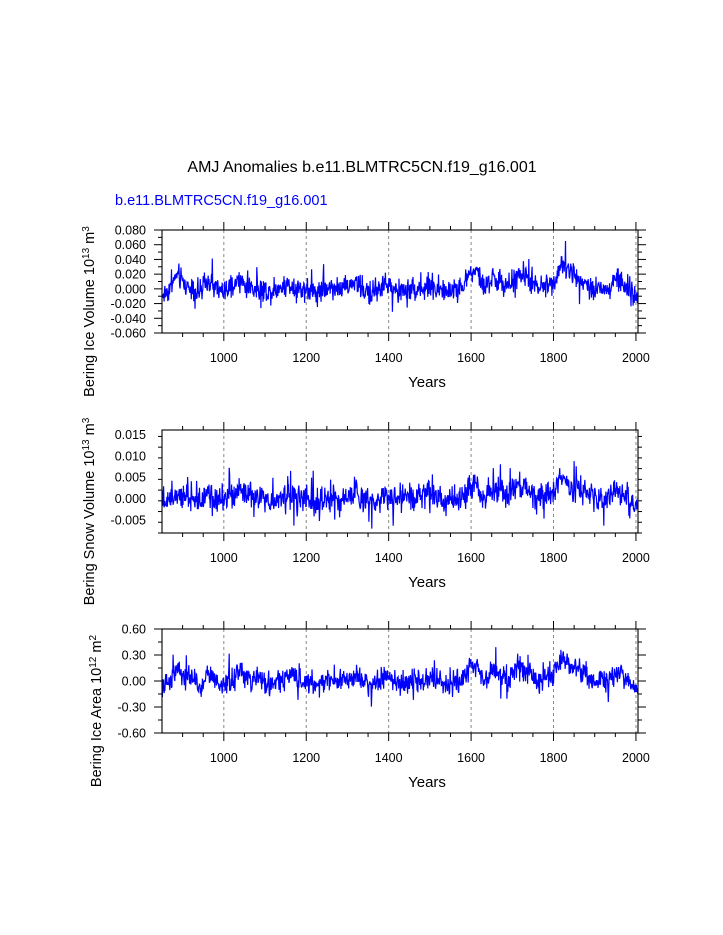 This screenshot has height=935, width=723. Describe the element at coordinates (221, 201) in the screenshot. I see `case-label: b.e11.BLMTRC5CN.f19_g16.001` at that location.